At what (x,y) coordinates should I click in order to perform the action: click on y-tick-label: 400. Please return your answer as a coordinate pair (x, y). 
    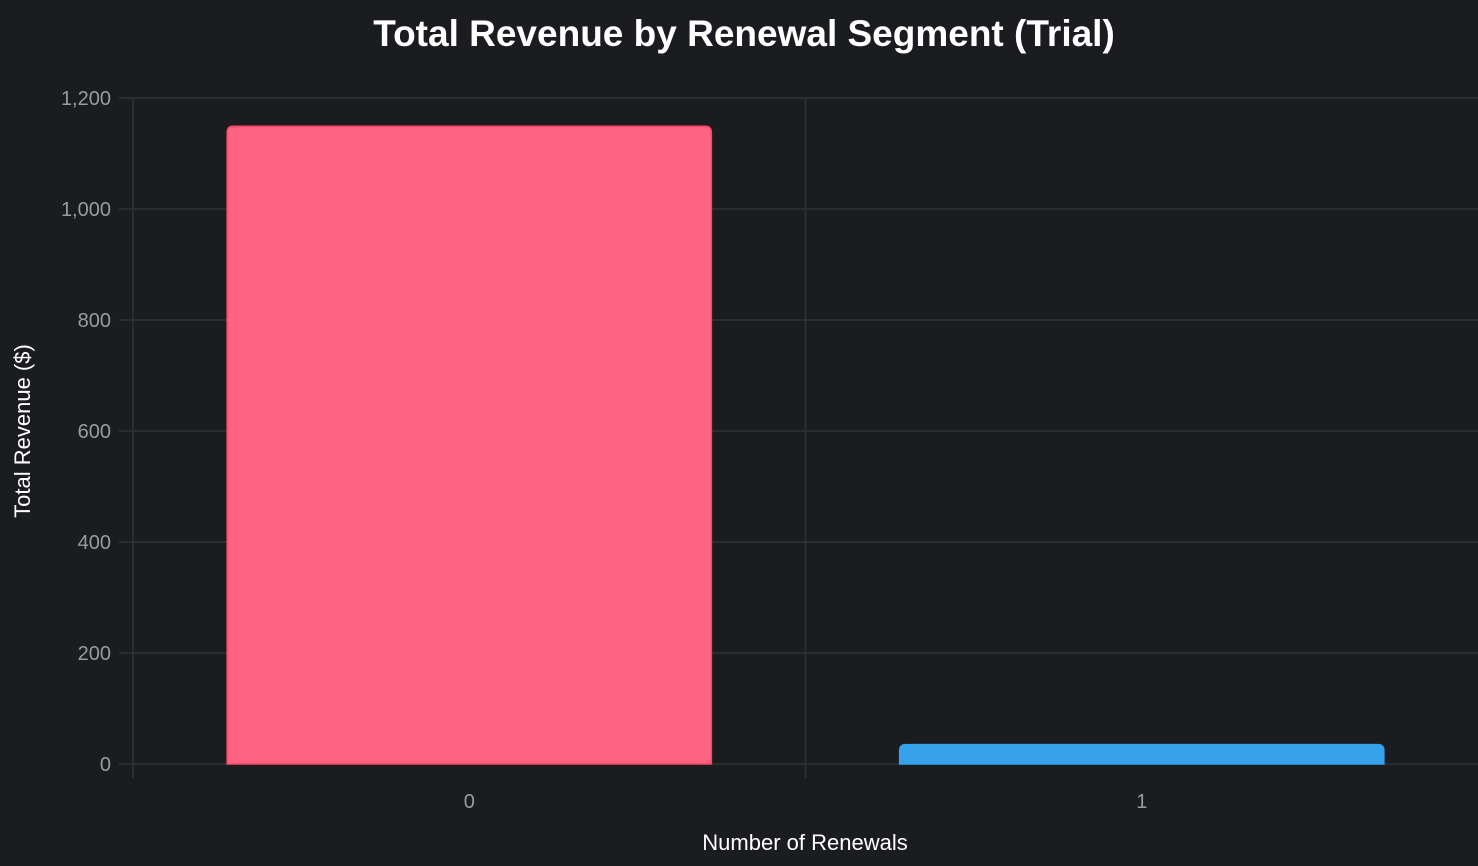
    Looking at the image, I should click on (94, 543).